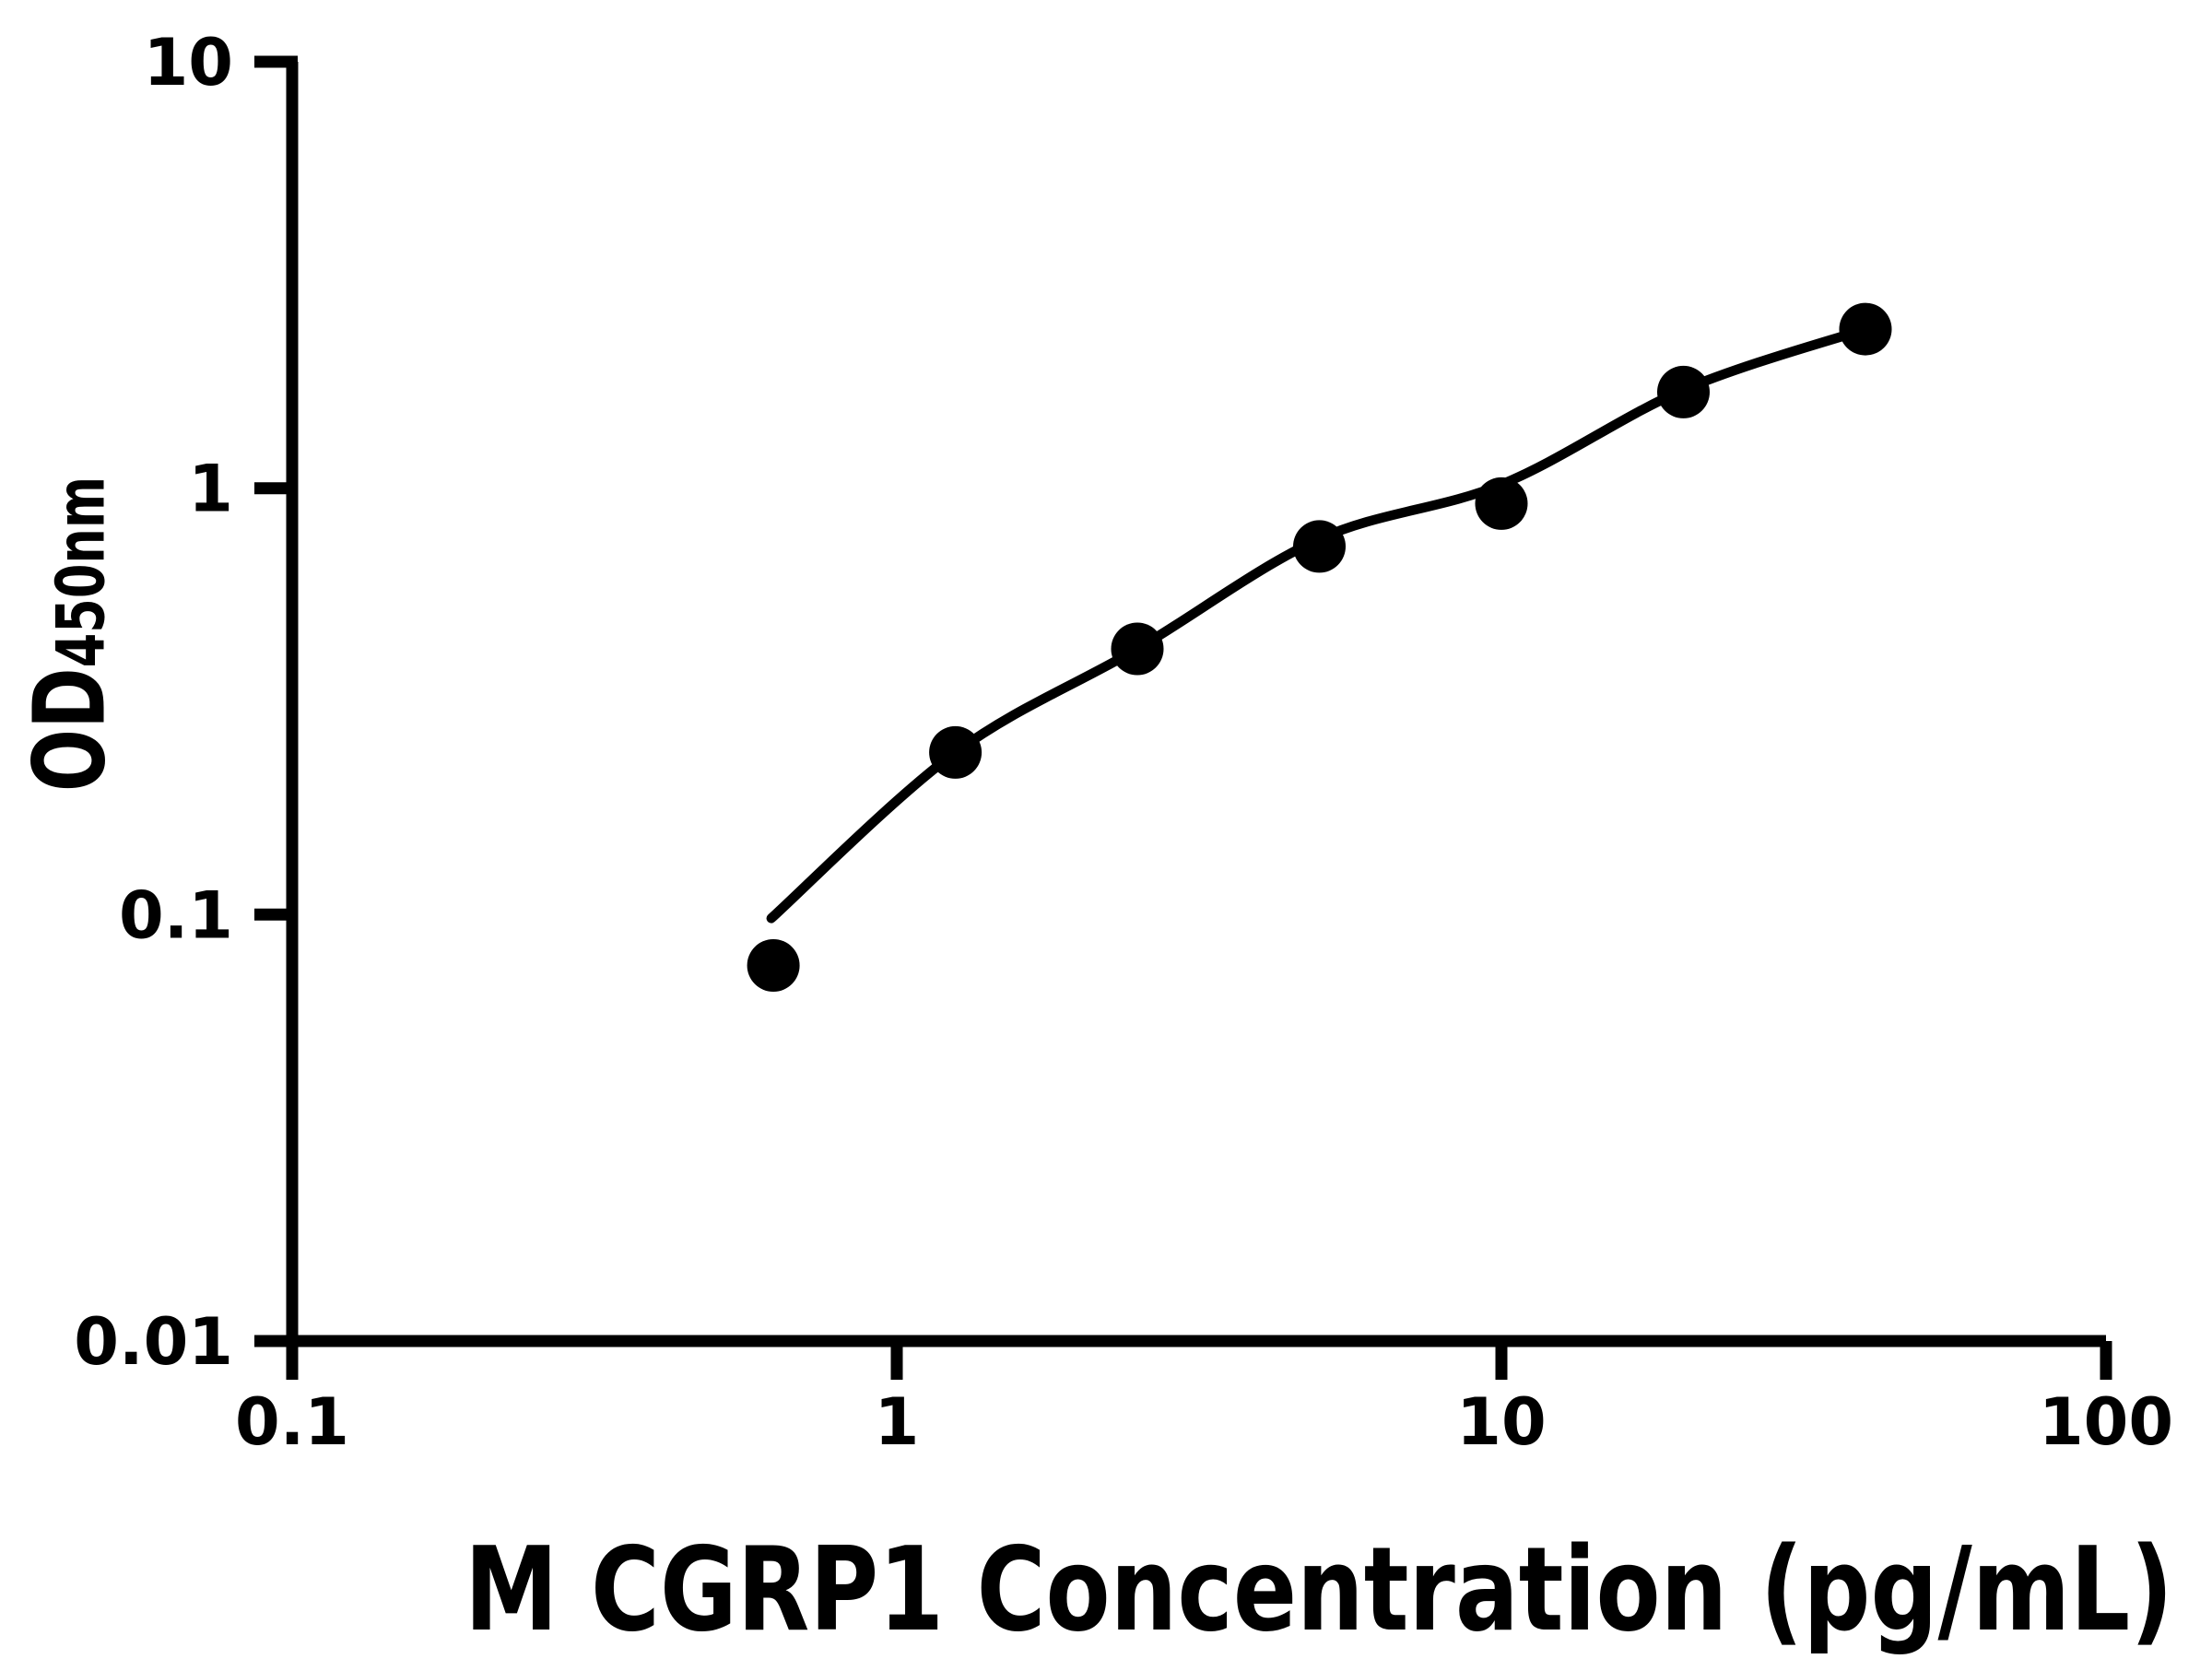 The image size is (2212, 1659). What do you see at coordinates (80, 572) in the screenshot?
I see `y-axis-title-subscript: 450nm` at bounding box center [80, 572].